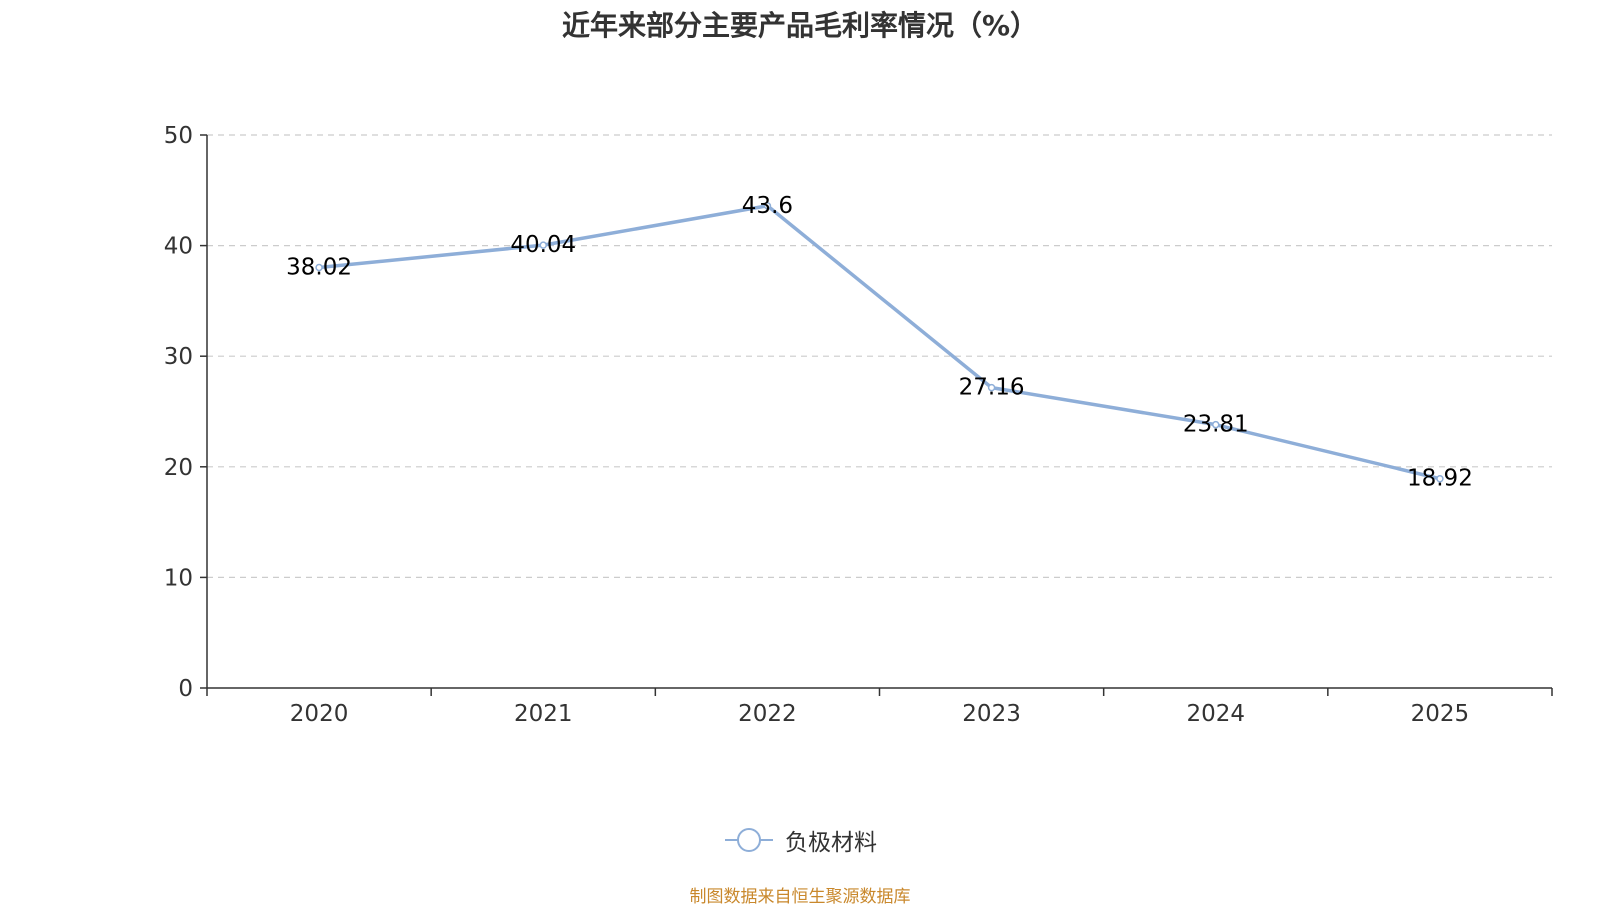 The height and width of the screenshot is (907, 1600). I want to click on data-label: 43.6, so click(767, 206).